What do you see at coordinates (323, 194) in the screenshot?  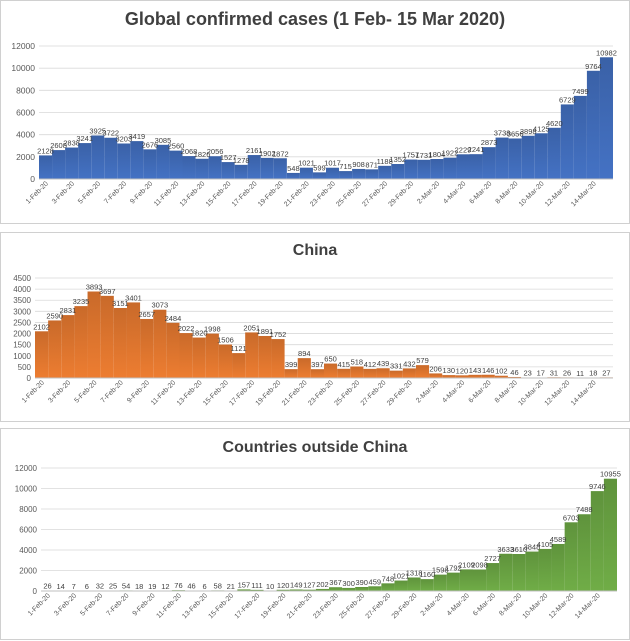 I see `global-x-tick-label: 23-Feb-20` at bounding box center [323, 194].